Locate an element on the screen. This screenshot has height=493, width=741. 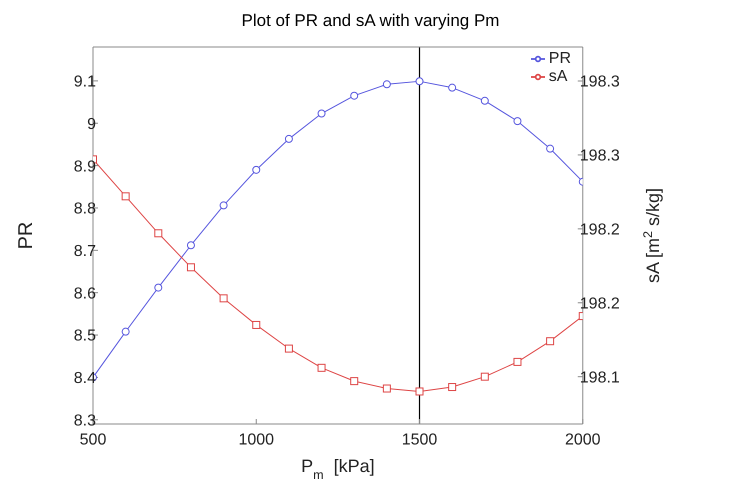
y-tick-label: 8.4 is located at coordinates (85, 379).